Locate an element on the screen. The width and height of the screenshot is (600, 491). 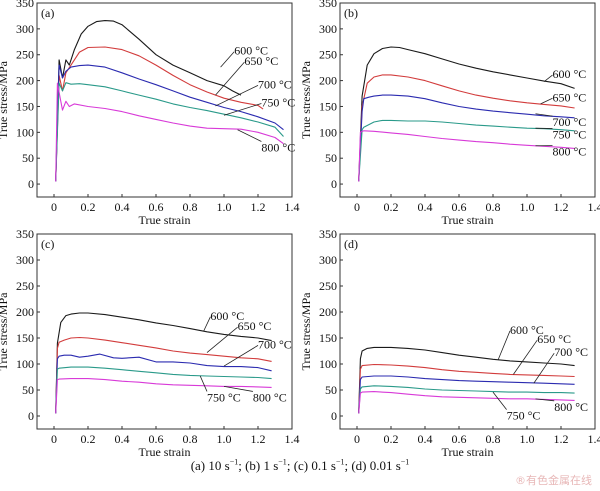
caption-part-d: (d) 0.01 s−1 is located at coordinates (380, 466).